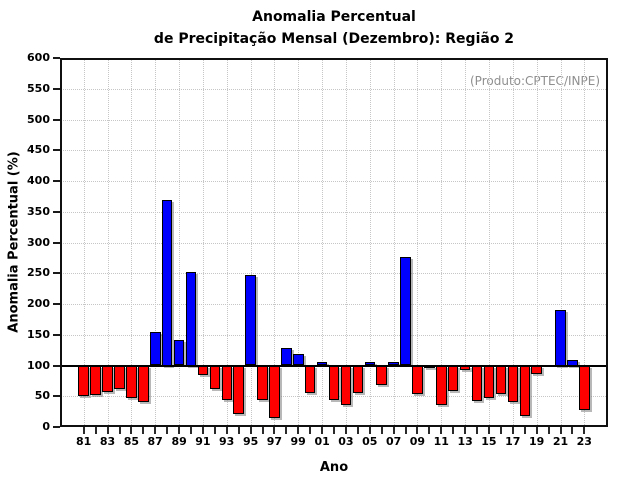 The width and height of the screenshot is (640, 500). What do you see at coordinates (38, 180) in the screenshot?
I see `y-tick-label: 400` at bounding box center [38, 180].